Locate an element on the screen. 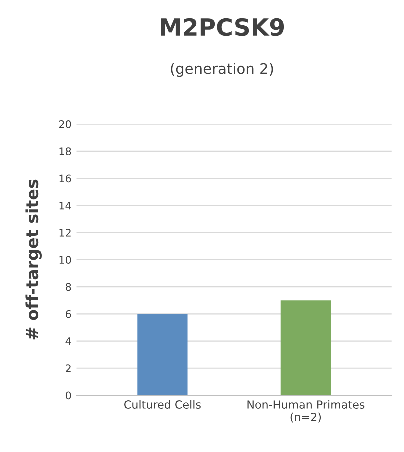  x-tick-label: Cultured Cells is located at coordinates (162, 404).